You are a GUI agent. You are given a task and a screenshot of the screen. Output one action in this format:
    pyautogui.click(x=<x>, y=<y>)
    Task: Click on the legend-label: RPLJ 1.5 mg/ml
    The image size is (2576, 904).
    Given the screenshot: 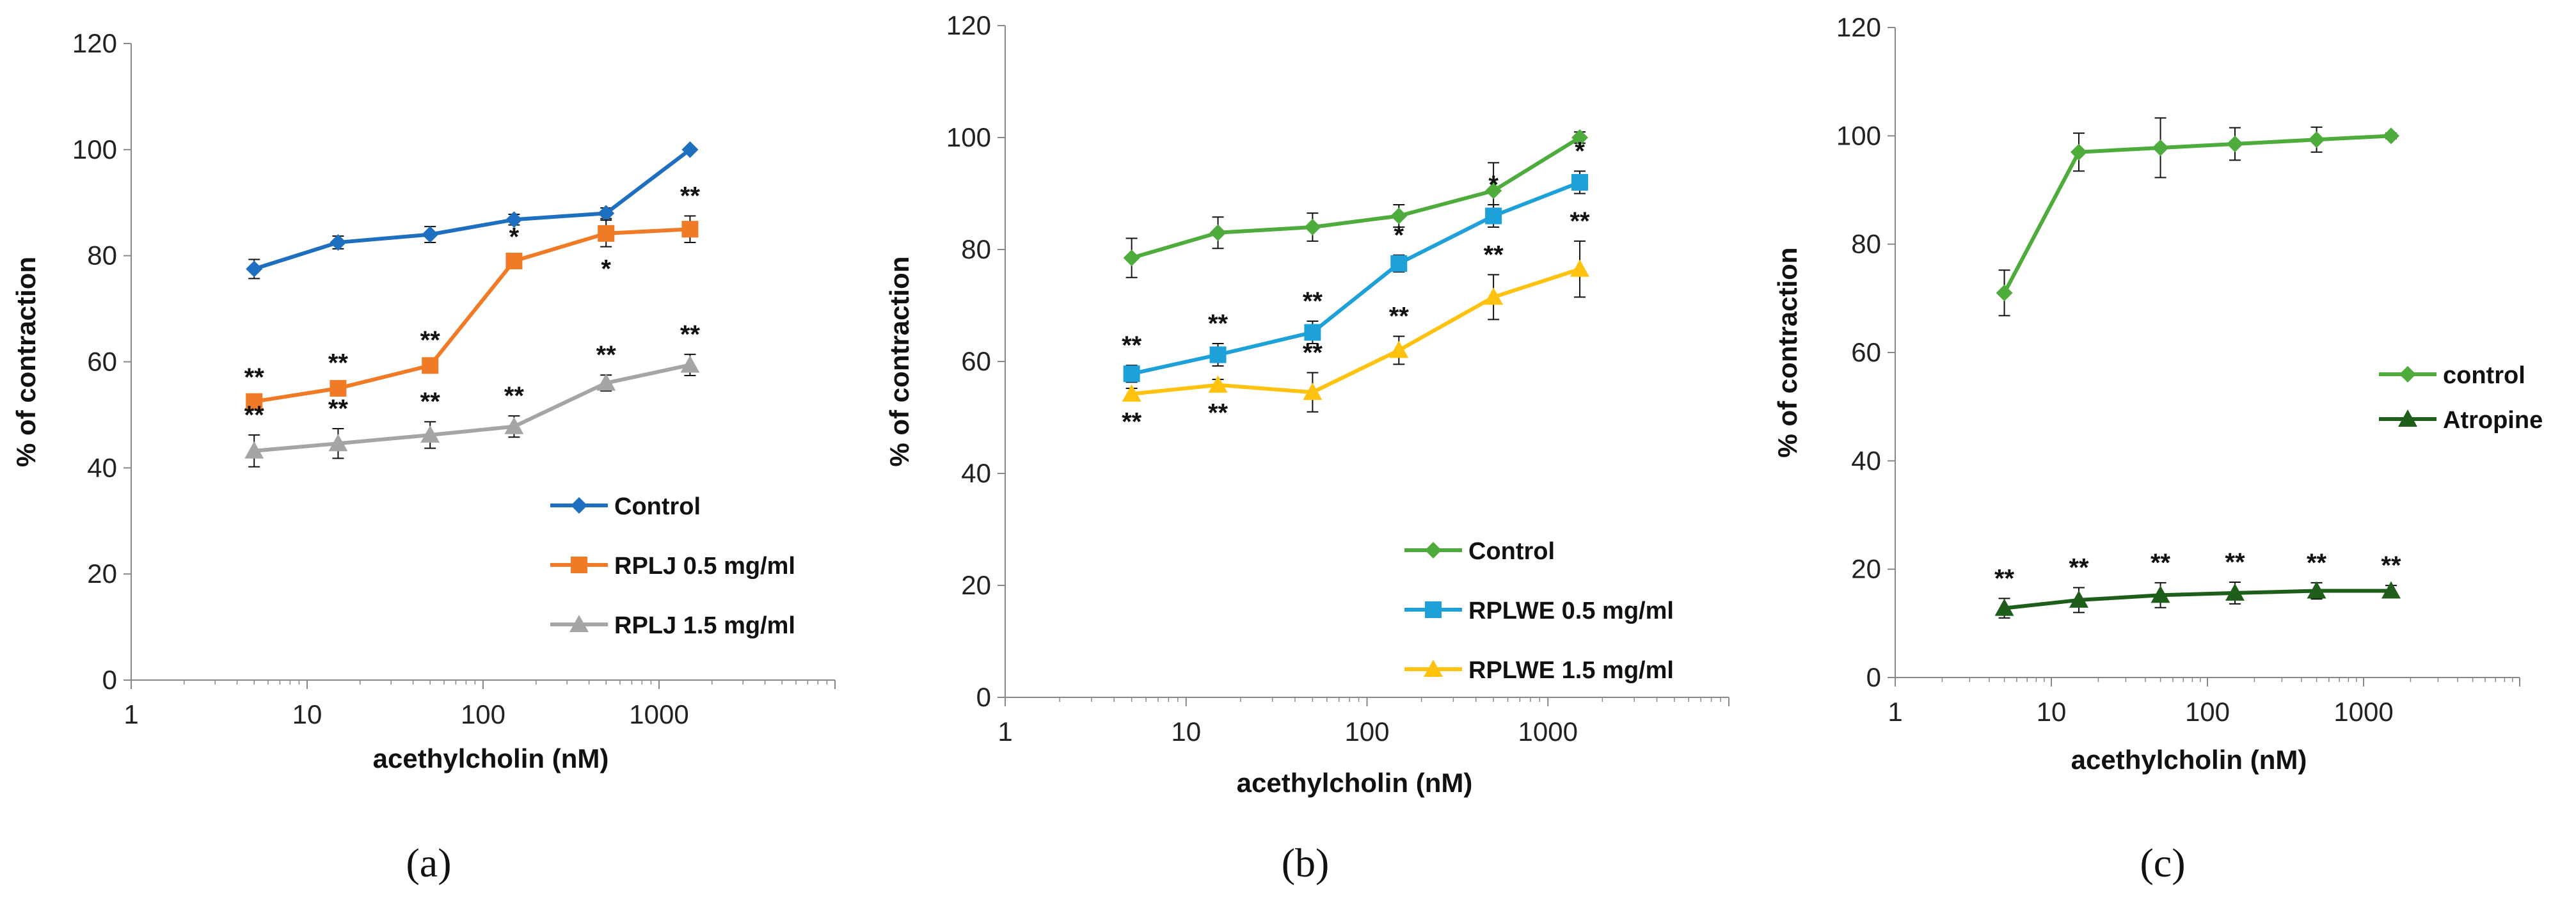 What is the action you would take?
    pyautogui.click(x=704, y=625)
    